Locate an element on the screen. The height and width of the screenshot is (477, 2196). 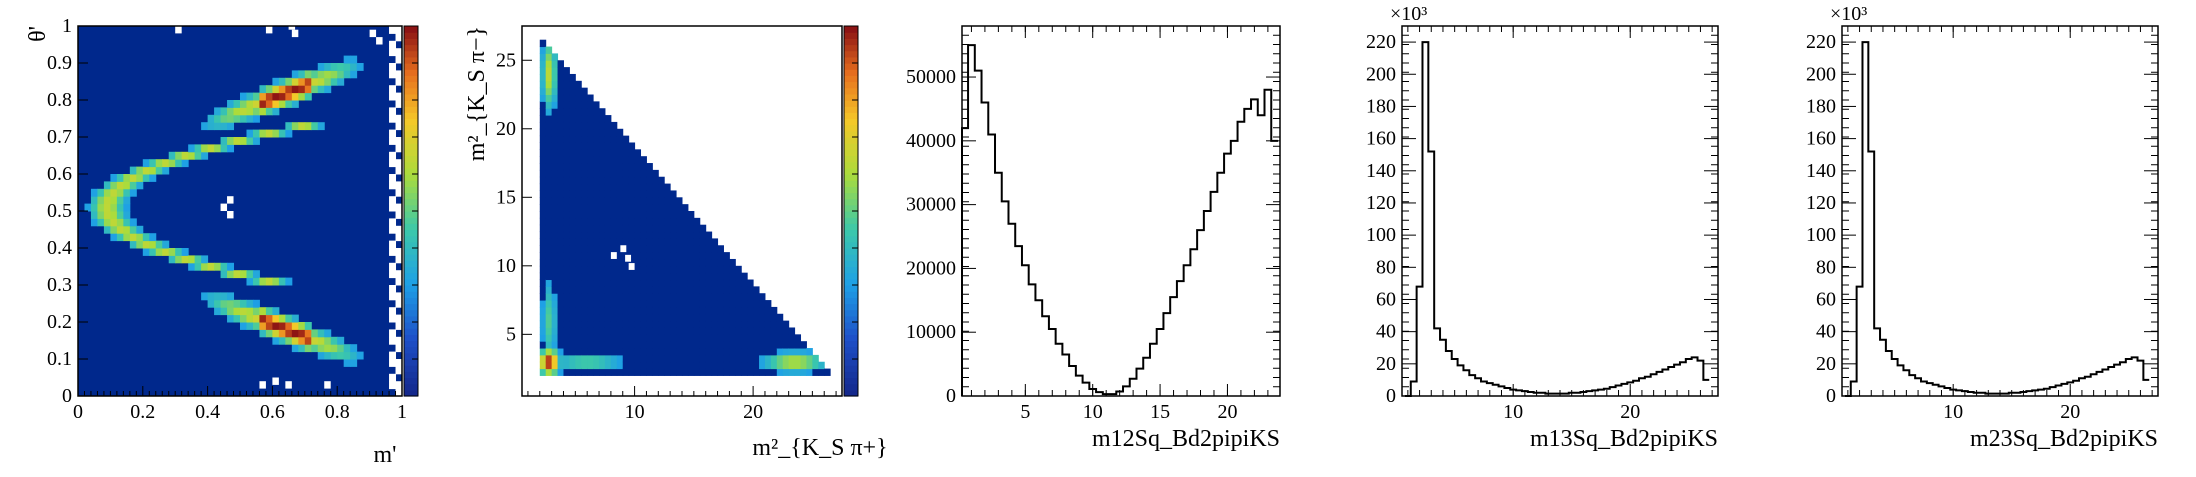
y-tick-label: 0 is located at coordinates (1391, 396).